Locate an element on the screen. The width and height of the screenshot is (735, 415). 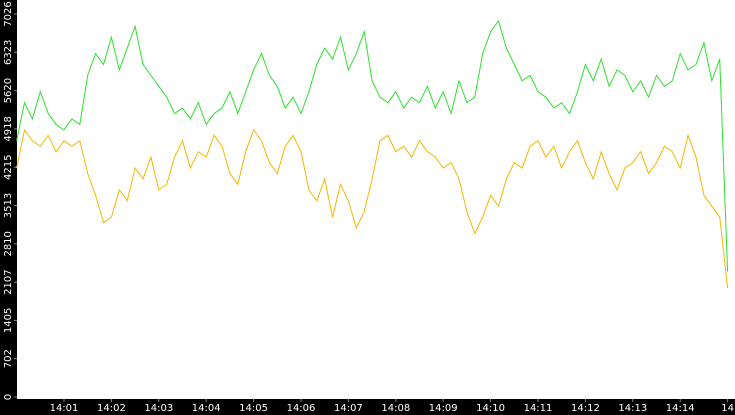
y-axis-strip is located at coordinates (8, 207).